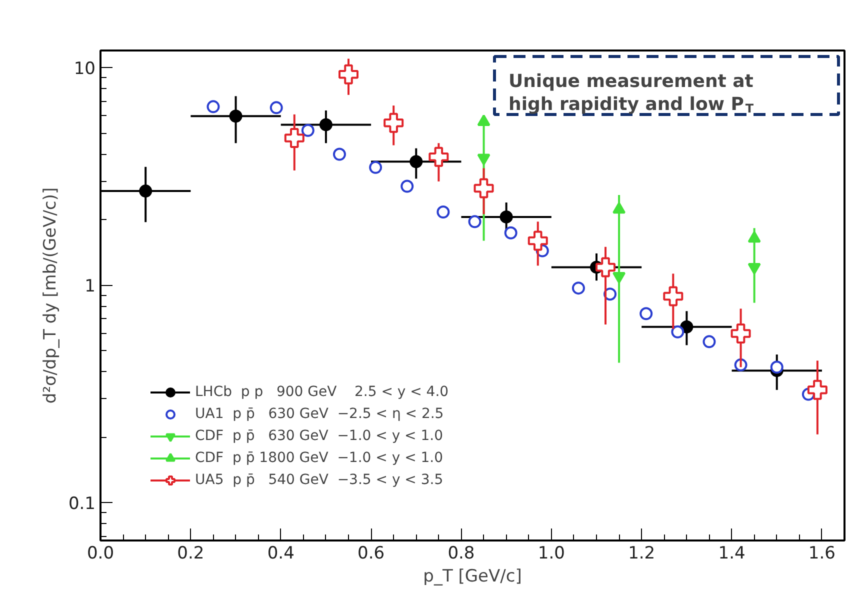  I want to click on x-tick-label: 1.2, so click(642, 554).